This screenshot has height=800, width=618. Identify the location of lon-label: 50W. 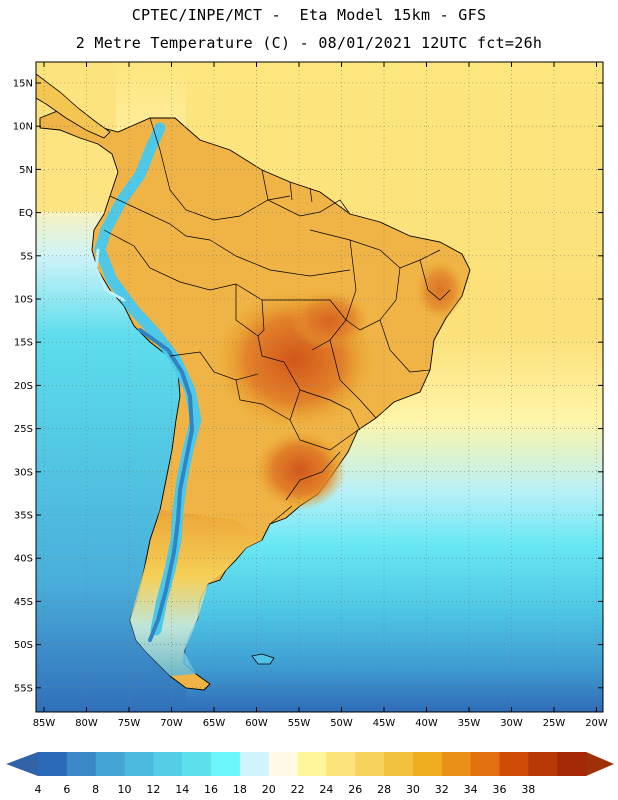
(341, 723).